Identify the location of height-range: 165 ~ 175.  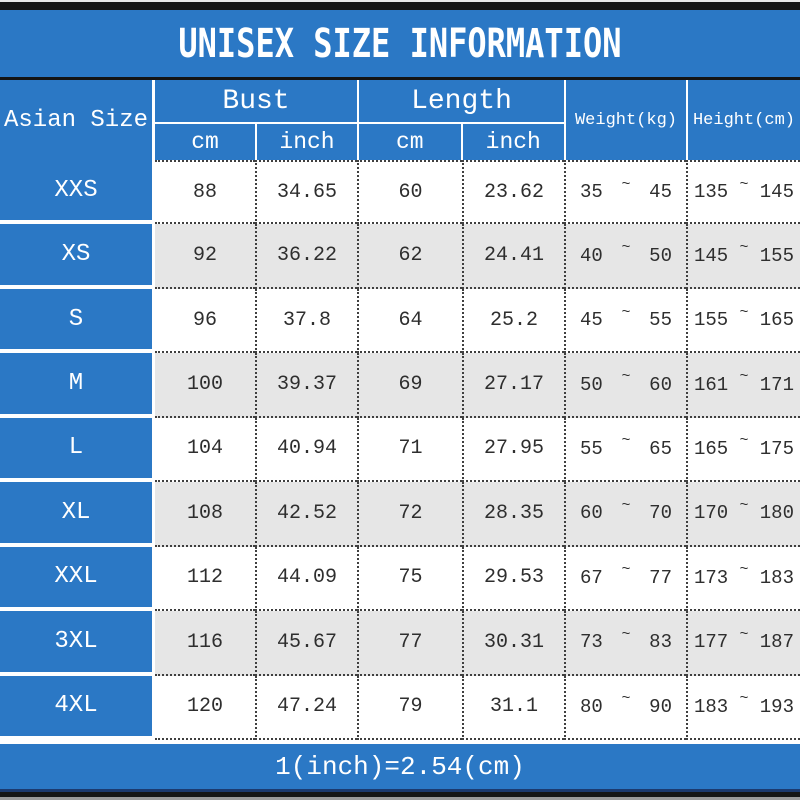
(743, 450).